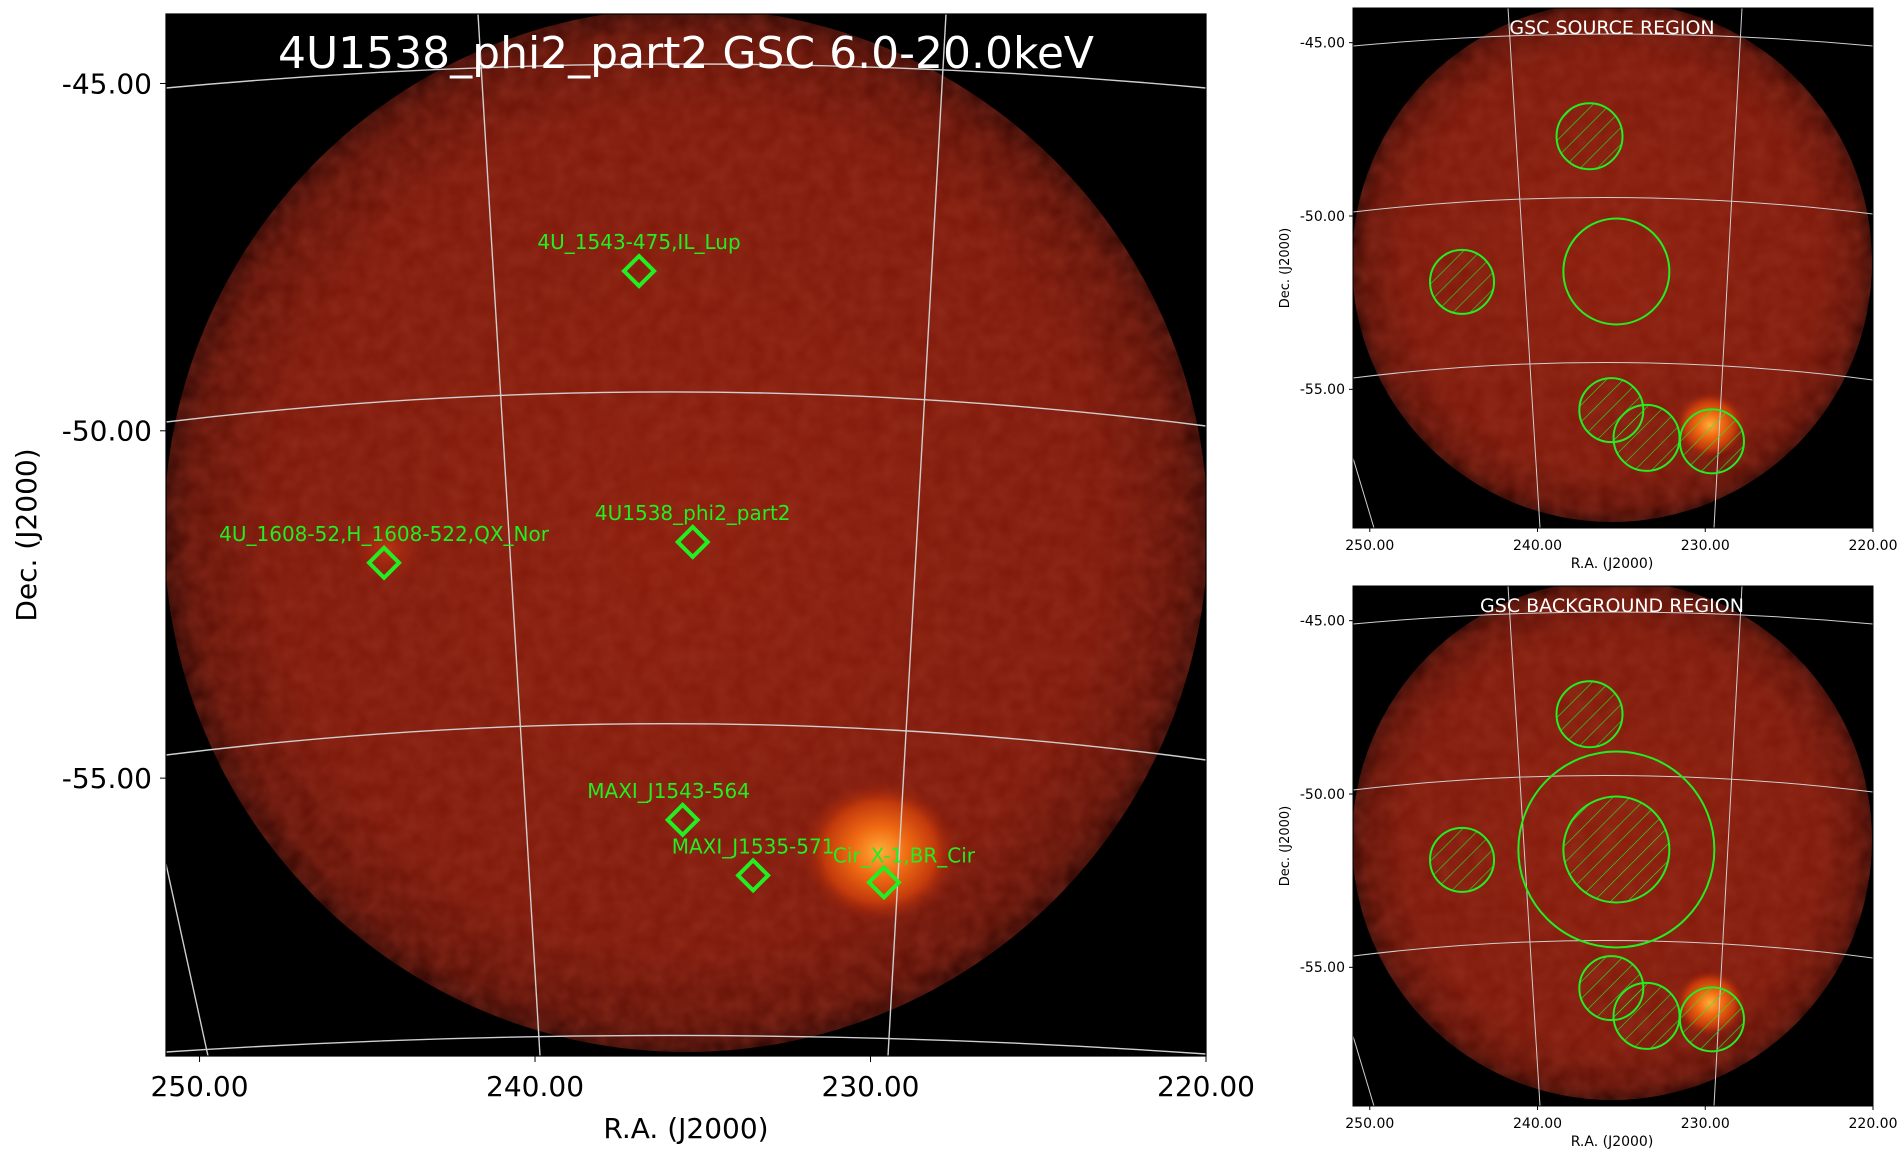 The width and height of the screenshot is (1904, 1156). I want to click on main-xlabel: R.A. (J2000), so click(685, 1128).